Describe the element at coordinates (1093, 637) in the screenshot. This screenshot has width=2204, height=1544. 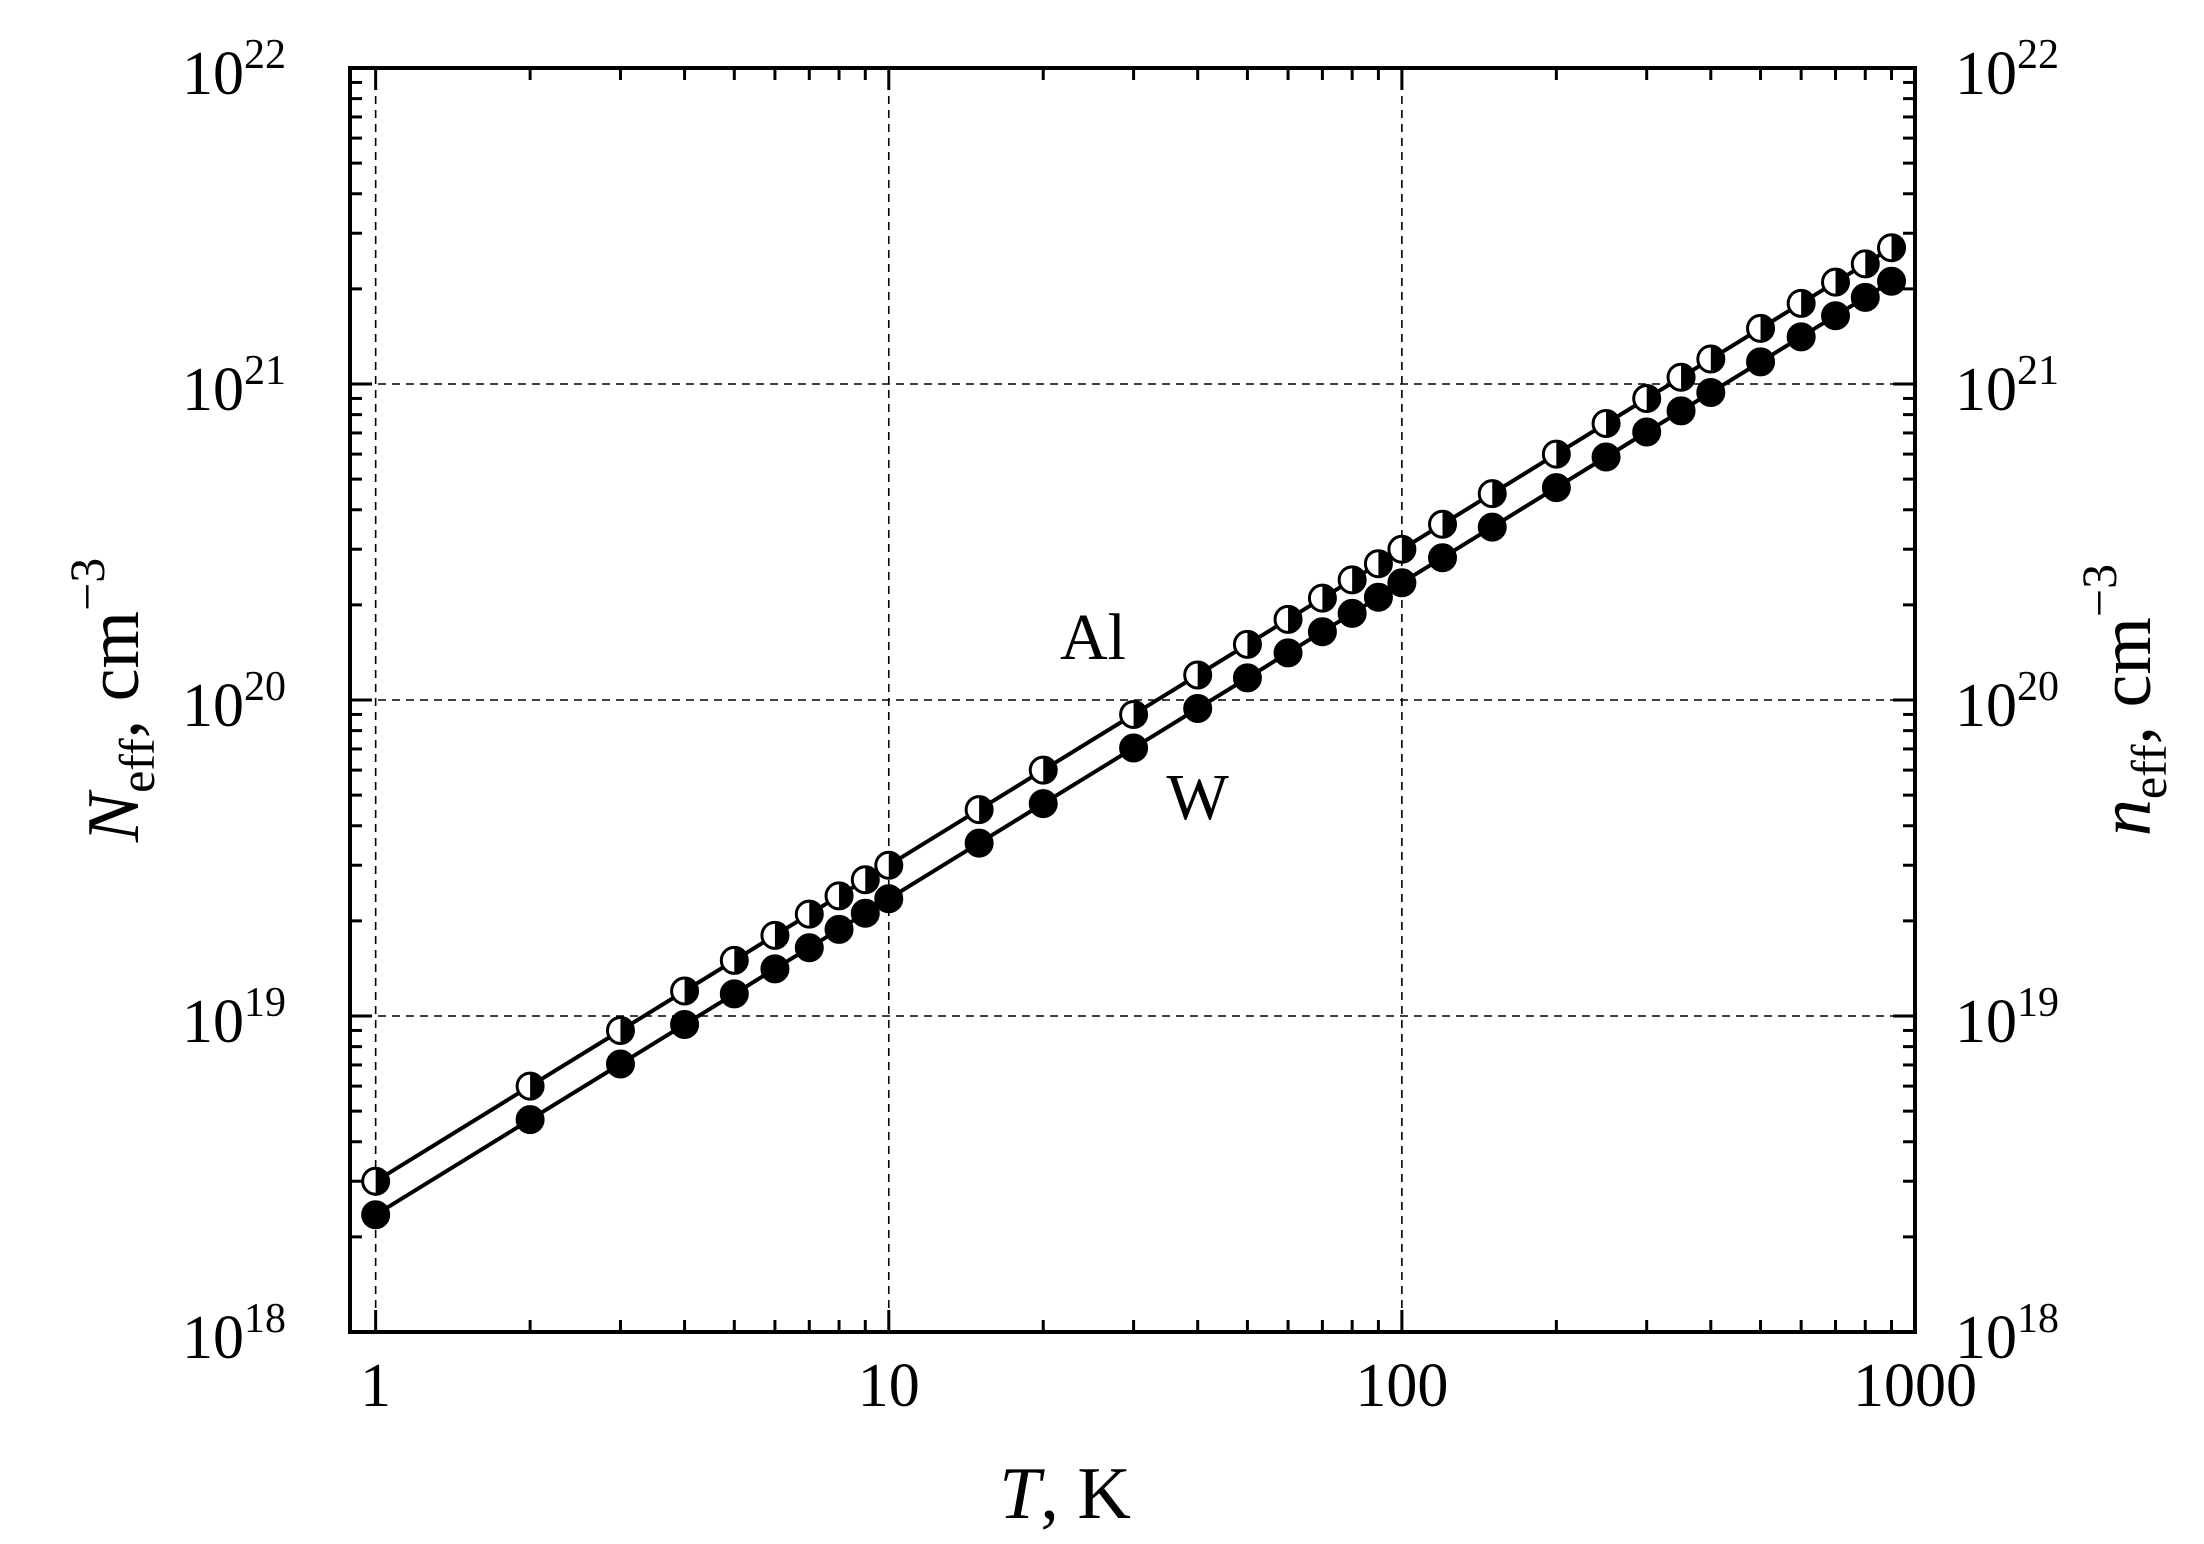
I see `annotation-al: Al` at that location.